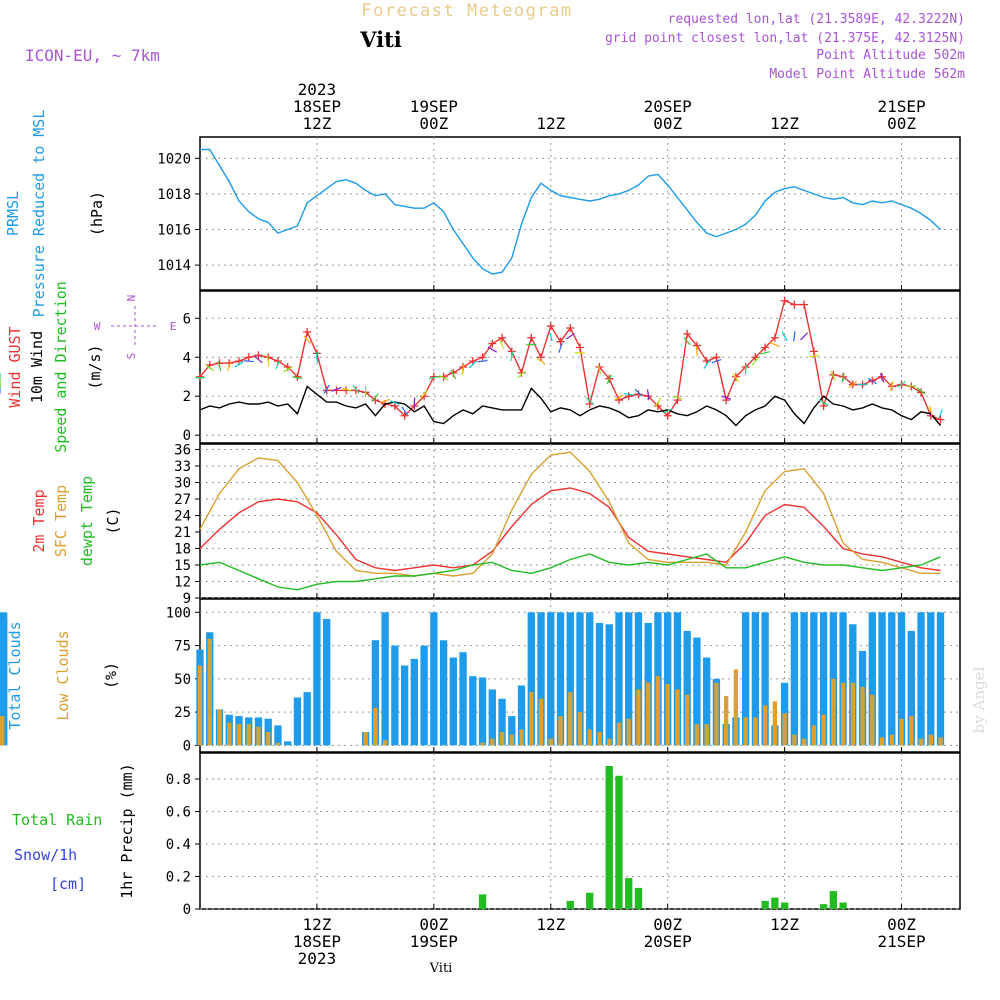 This screenshot has height=1000, width=1000. Describe the element at coordinates (92, 55) in the screenshot. I see `model-label: ICON-EU, ~ 7km` at that location.